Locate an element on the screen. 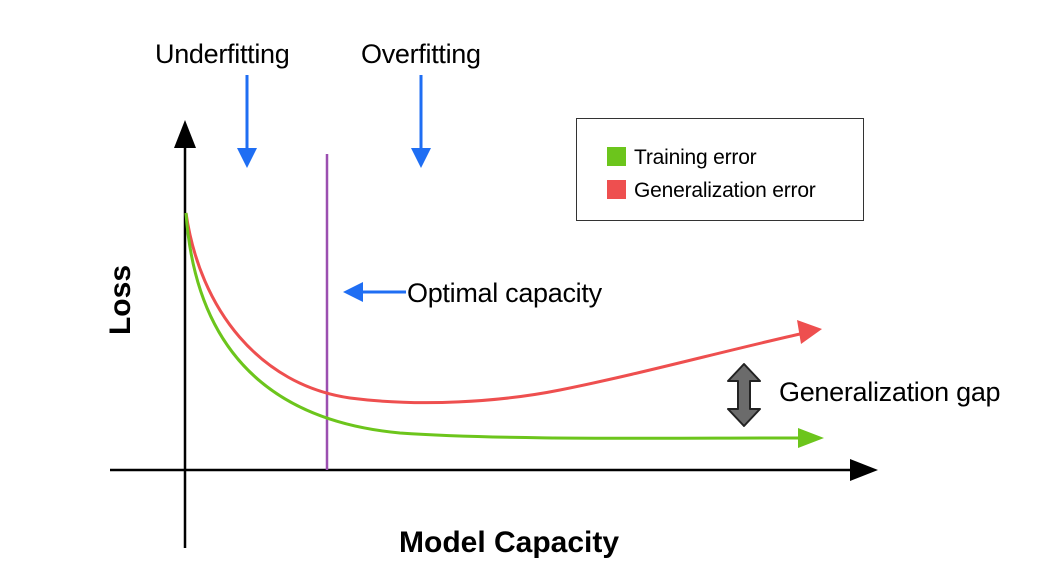 This screenshot has height=580, width=1056. y-axis-arrowhead is located at coordinates (185, 134).